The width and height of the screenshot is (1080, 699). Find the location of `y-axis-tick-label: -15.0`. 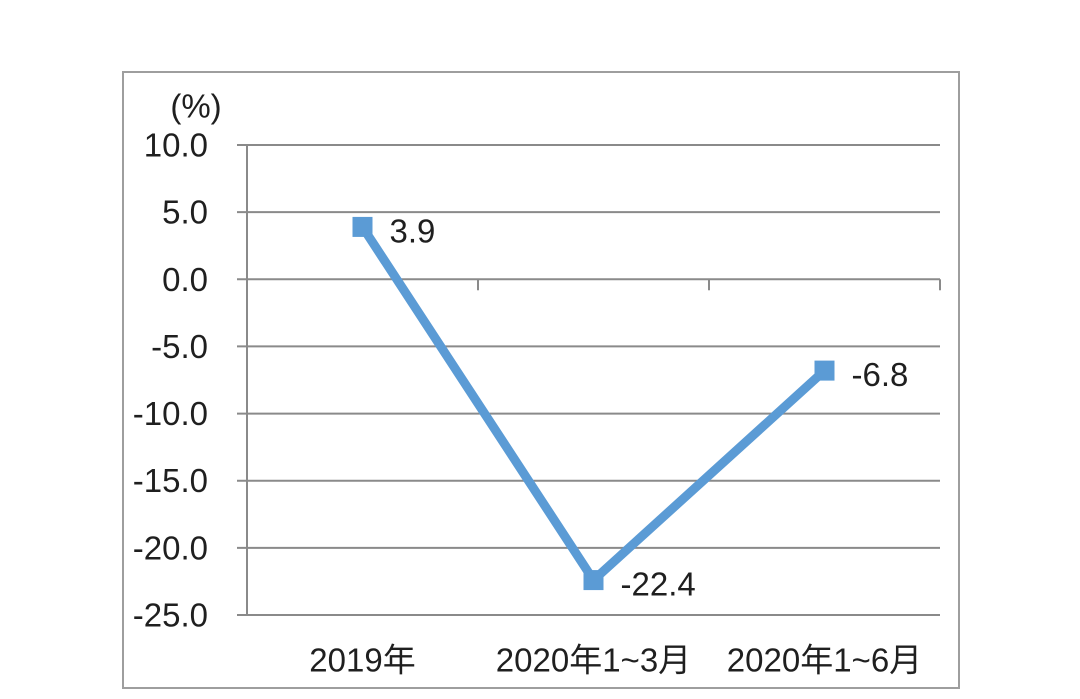

y-axis-tick-label: -15.0 is located at coordinates (170, 480).